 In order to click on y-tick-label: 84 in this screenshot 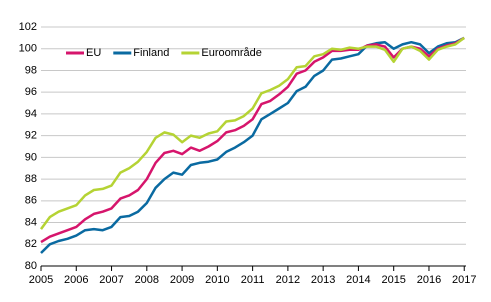, I will do `click(31, 222)`.